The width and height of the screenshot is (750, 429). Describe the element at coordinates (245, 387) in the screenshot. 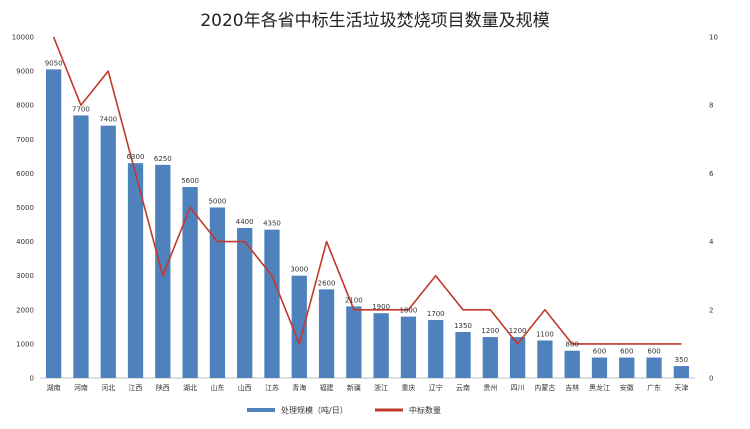

I see `x-tick-label: 山西` at that location.